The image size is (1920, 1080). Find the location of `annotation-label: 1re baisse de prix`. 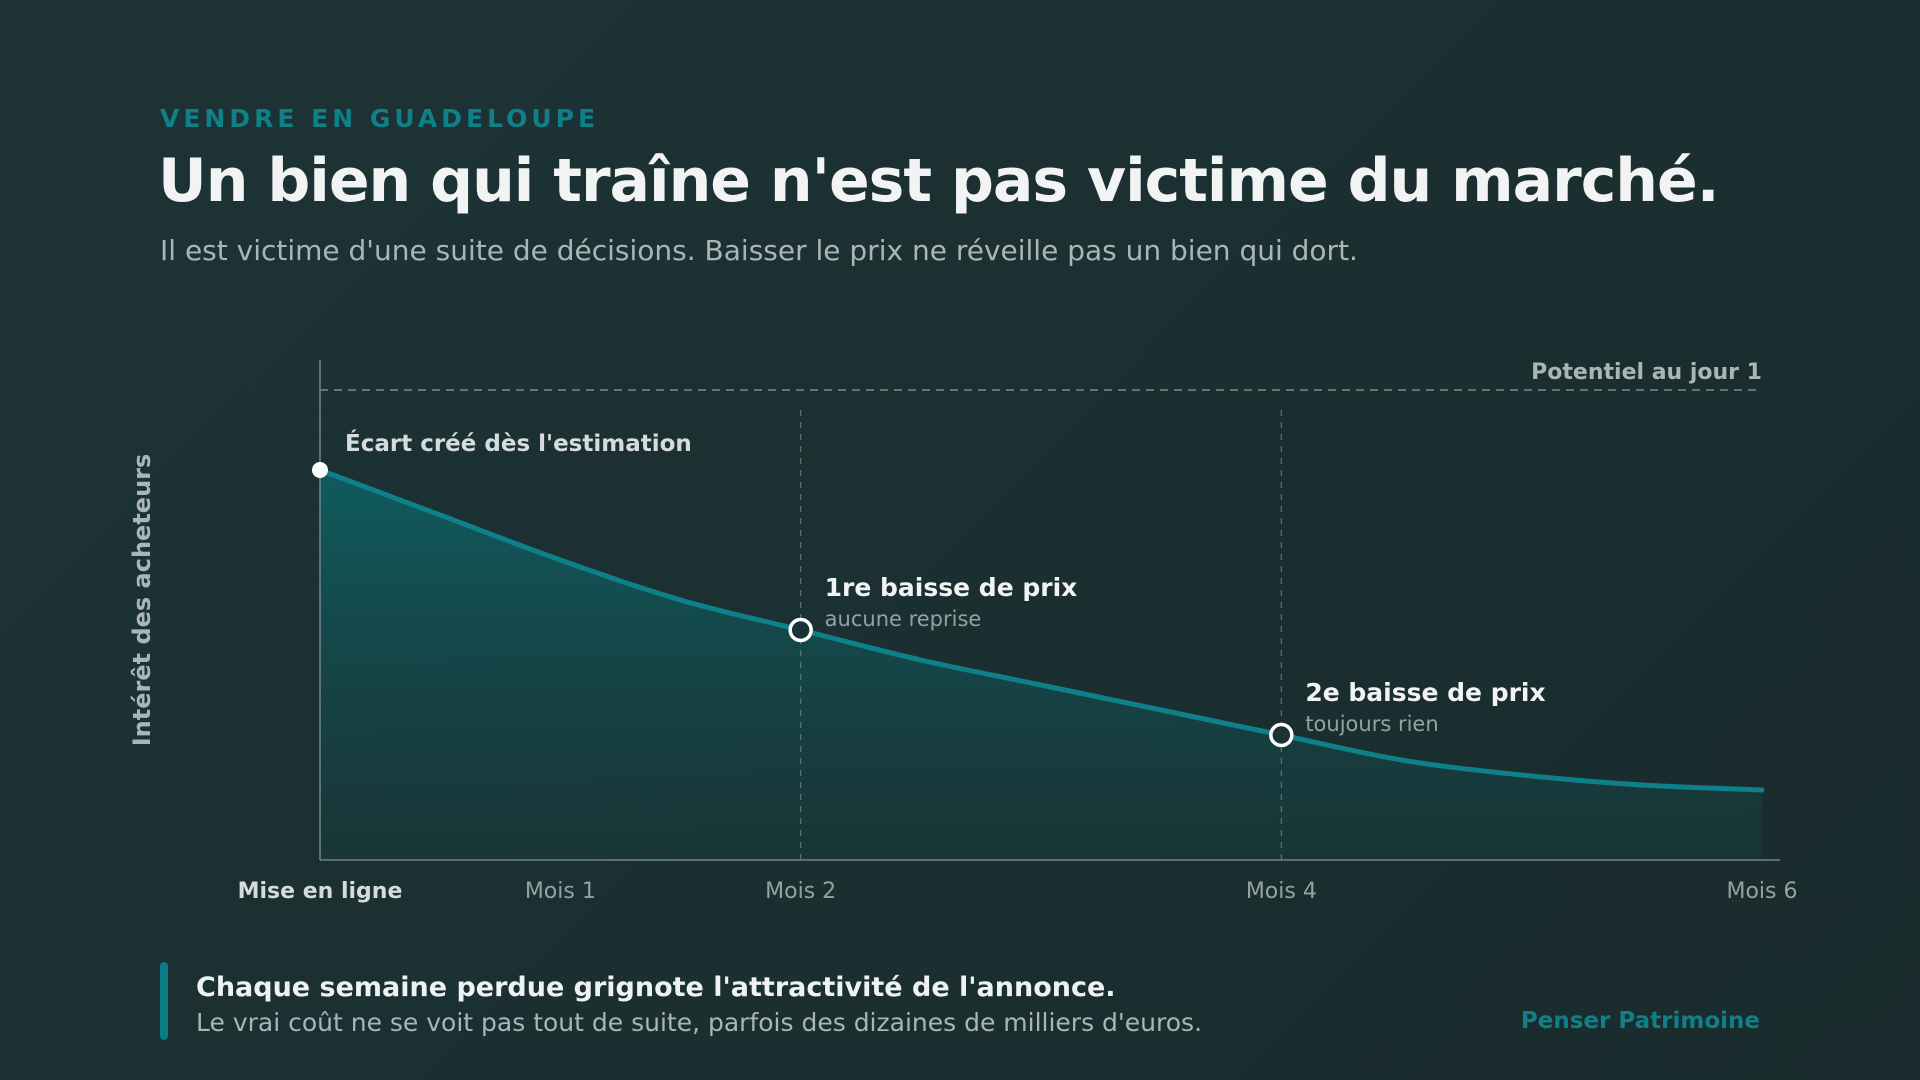

annotation-label: 1re baisse de prix is located at coordinates (951, 587).